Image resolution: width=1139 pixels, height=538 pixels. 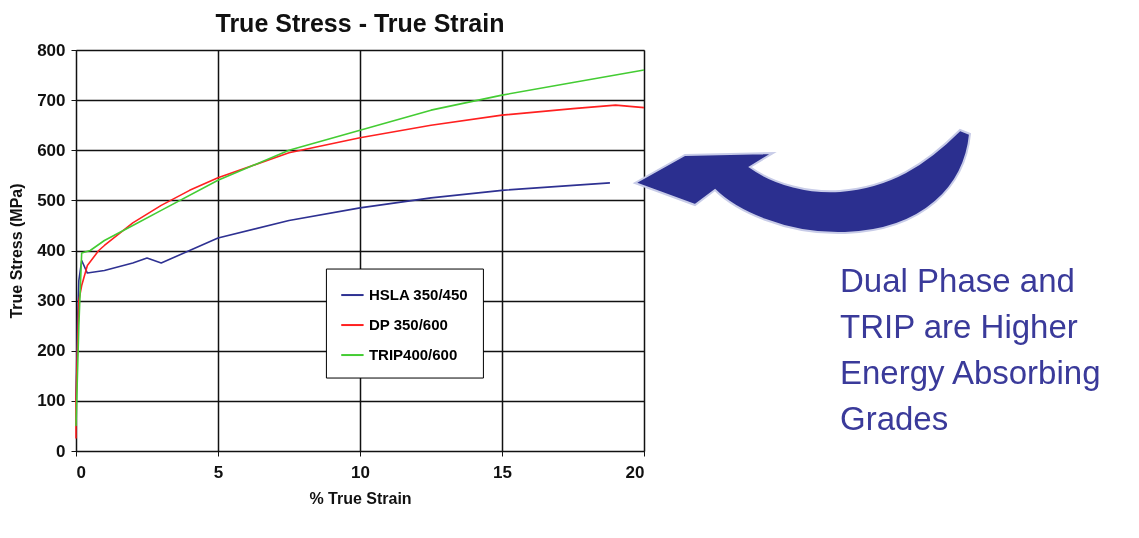 What do you see at coordinates (51, 351) in the screenshot?
I see `y-tick-label: 200` at bounding box center [51, 351].